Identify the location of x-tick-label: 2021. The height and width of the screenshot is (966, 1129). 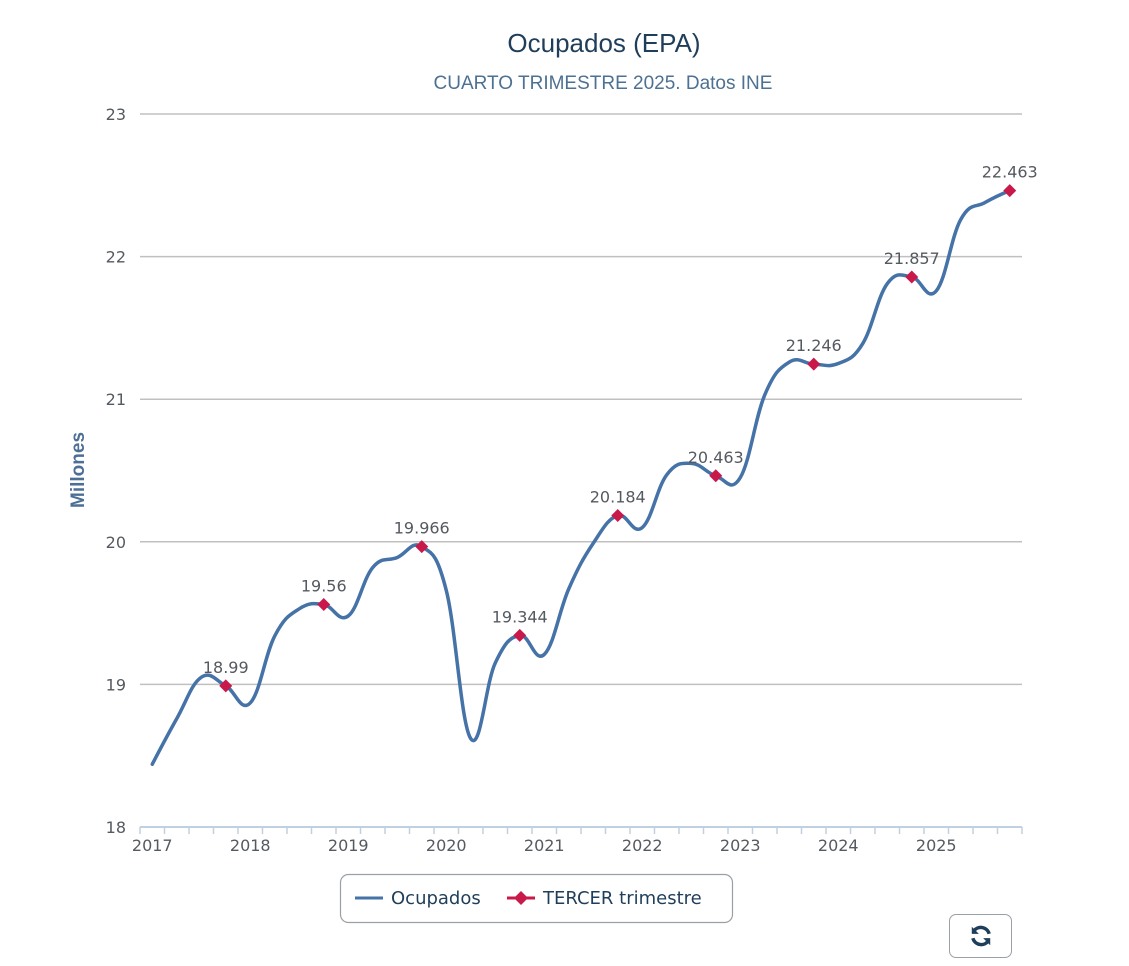
(544, 845).